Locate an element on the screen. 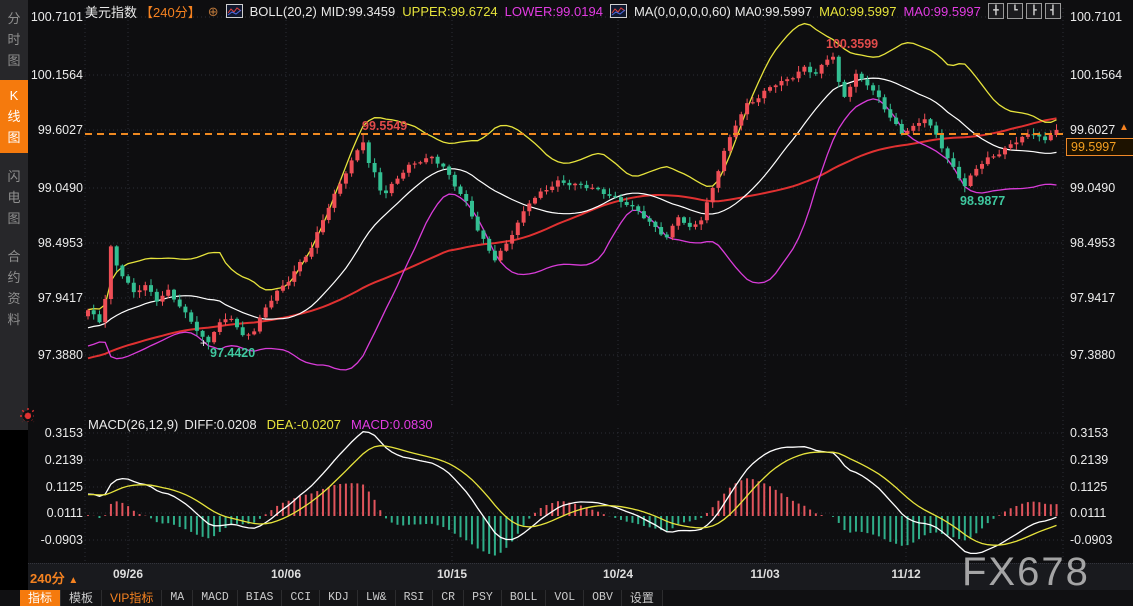  tab-macd: MACD is located at coordinates (215, 598).